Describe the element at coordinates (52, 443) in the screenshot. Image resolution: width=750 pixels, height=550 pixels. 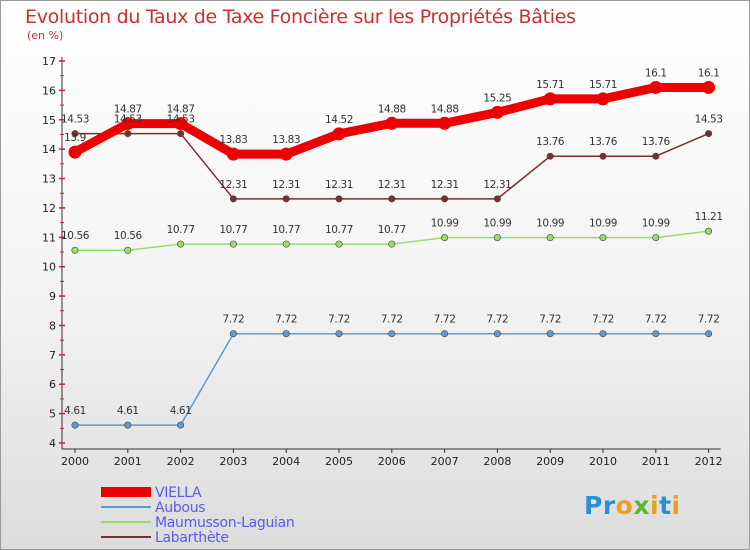
I see `y-tick-label: 4` at that location.